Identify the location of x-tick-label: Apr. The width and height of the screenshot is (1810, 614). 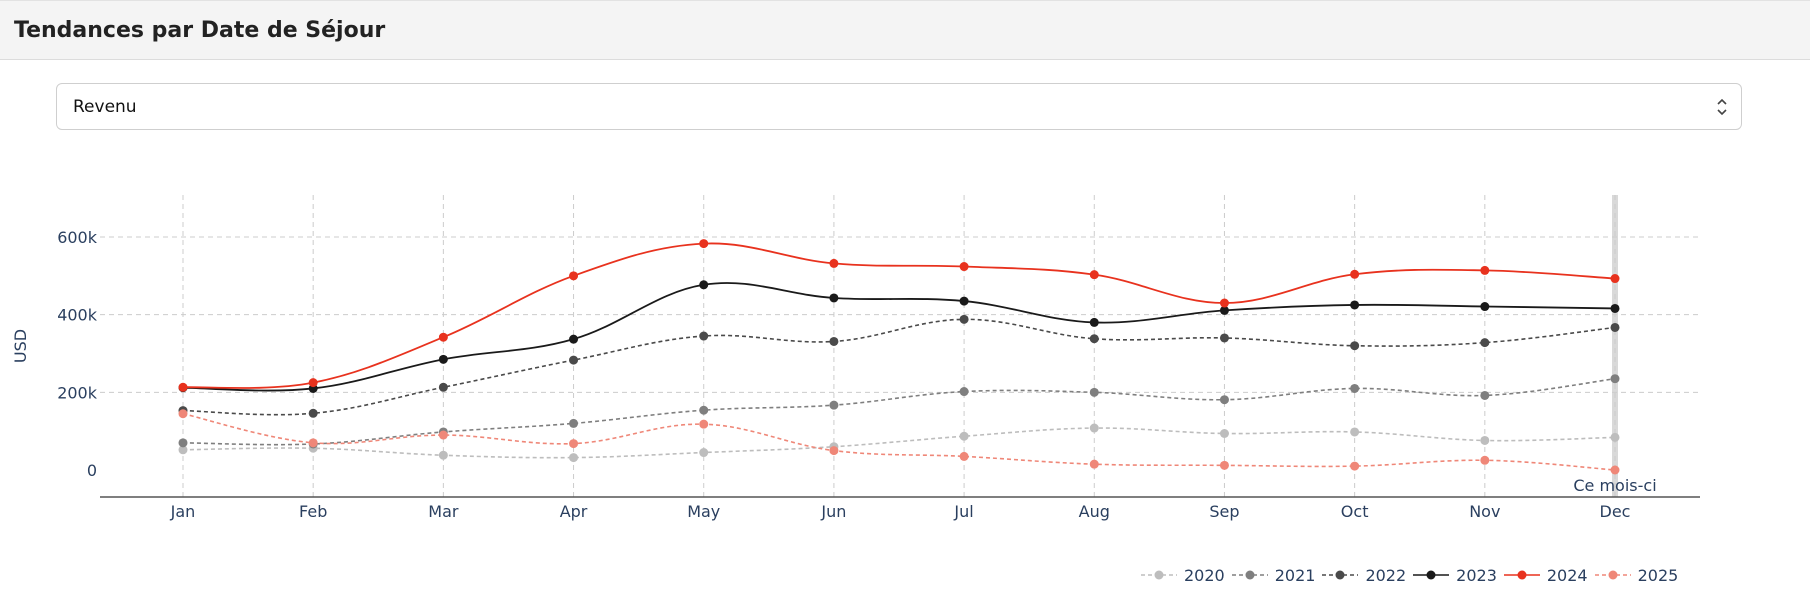
(574, 511).